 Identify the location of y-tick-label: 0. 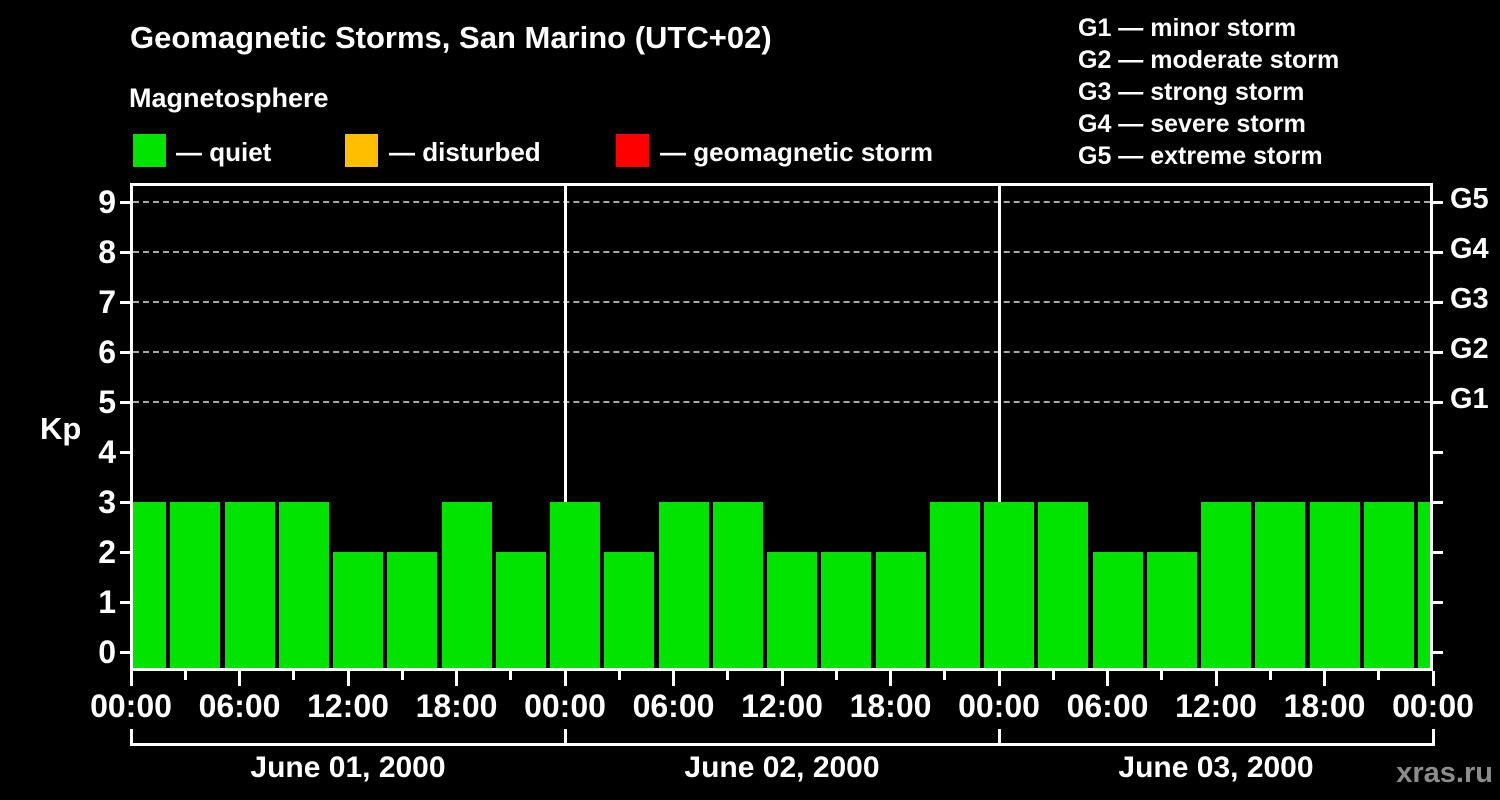
(107, 652).